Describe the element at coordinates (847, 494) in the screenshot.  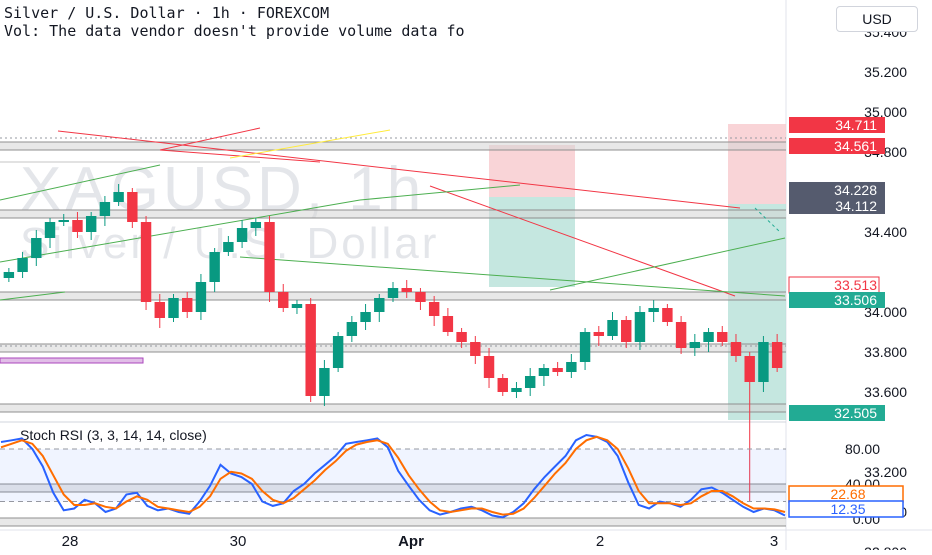
I see `stoch-value-0: 22.68` at that location.